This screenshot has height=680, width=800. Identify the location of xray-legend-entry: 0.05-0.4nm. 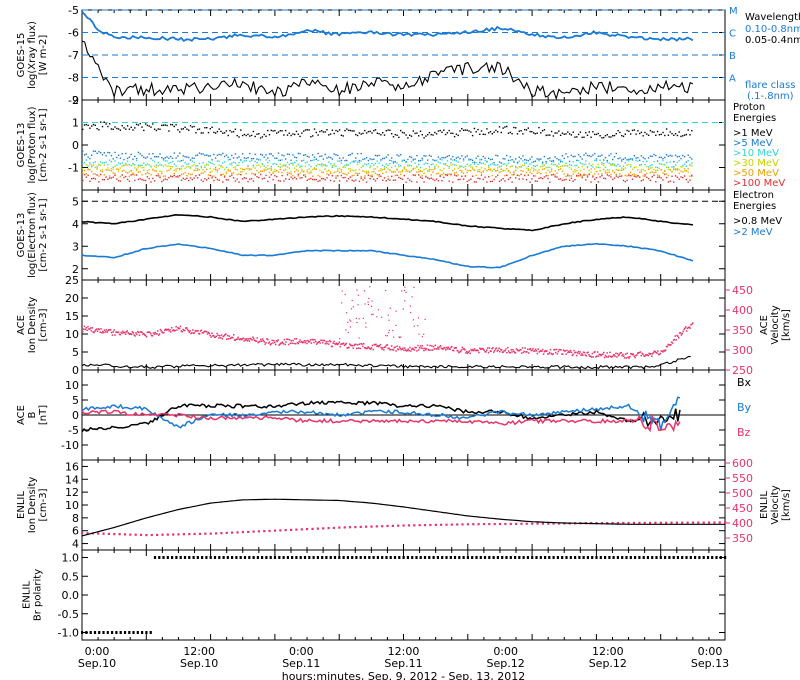
(772, 40).